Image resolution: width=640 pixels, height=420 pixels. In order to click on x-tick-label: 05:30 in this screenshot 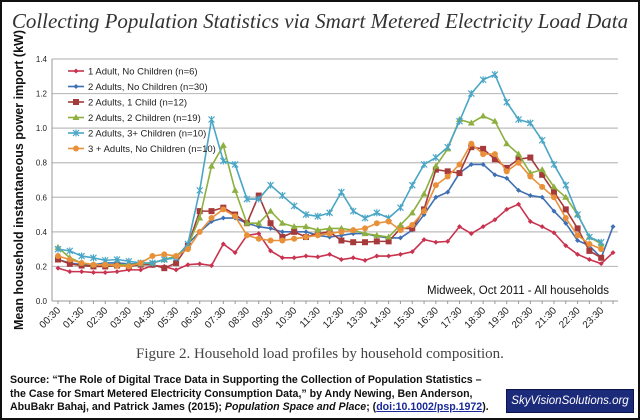, I will do `click(169, 318)`.